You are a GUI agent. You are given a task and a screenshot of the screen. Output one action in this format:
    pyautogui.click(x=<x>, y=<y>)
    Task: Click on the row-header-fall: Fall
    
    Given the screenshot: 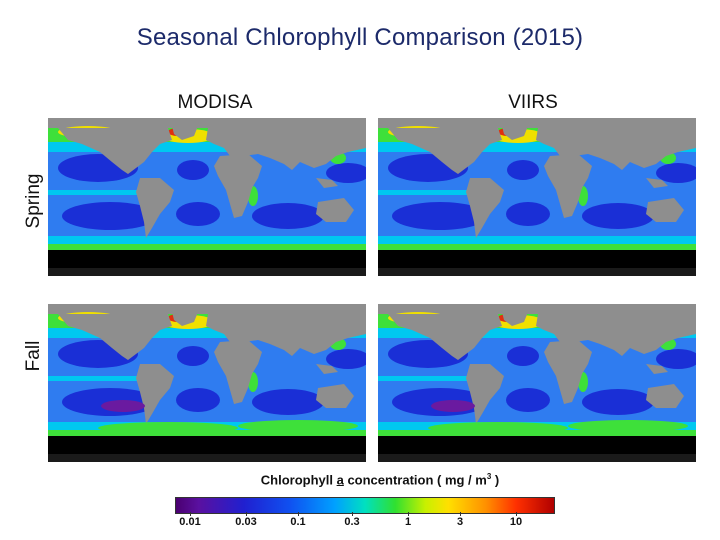 What is the action you would take?
    pyautogui.click(x=33, y=356)
    